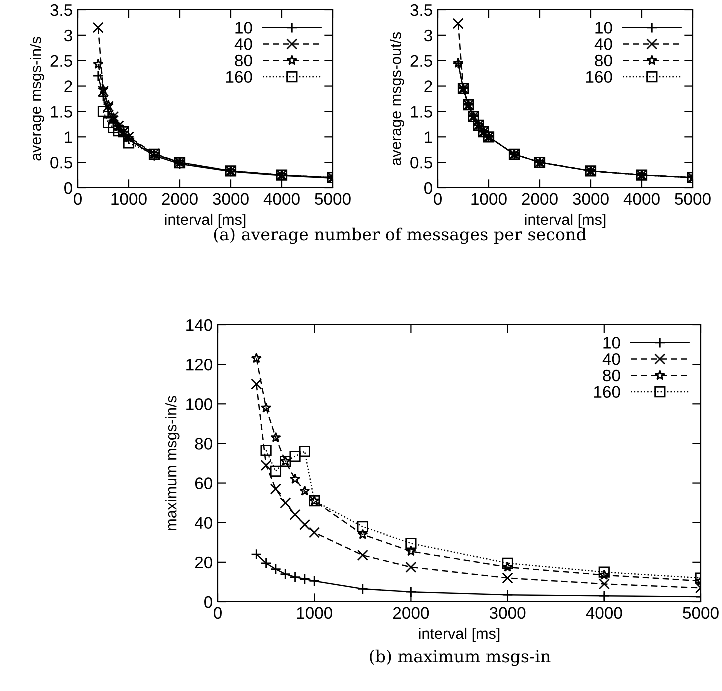 This screenshot has height=691, width=722. I want to click on y-tick-label: 100, so click(199, 404).